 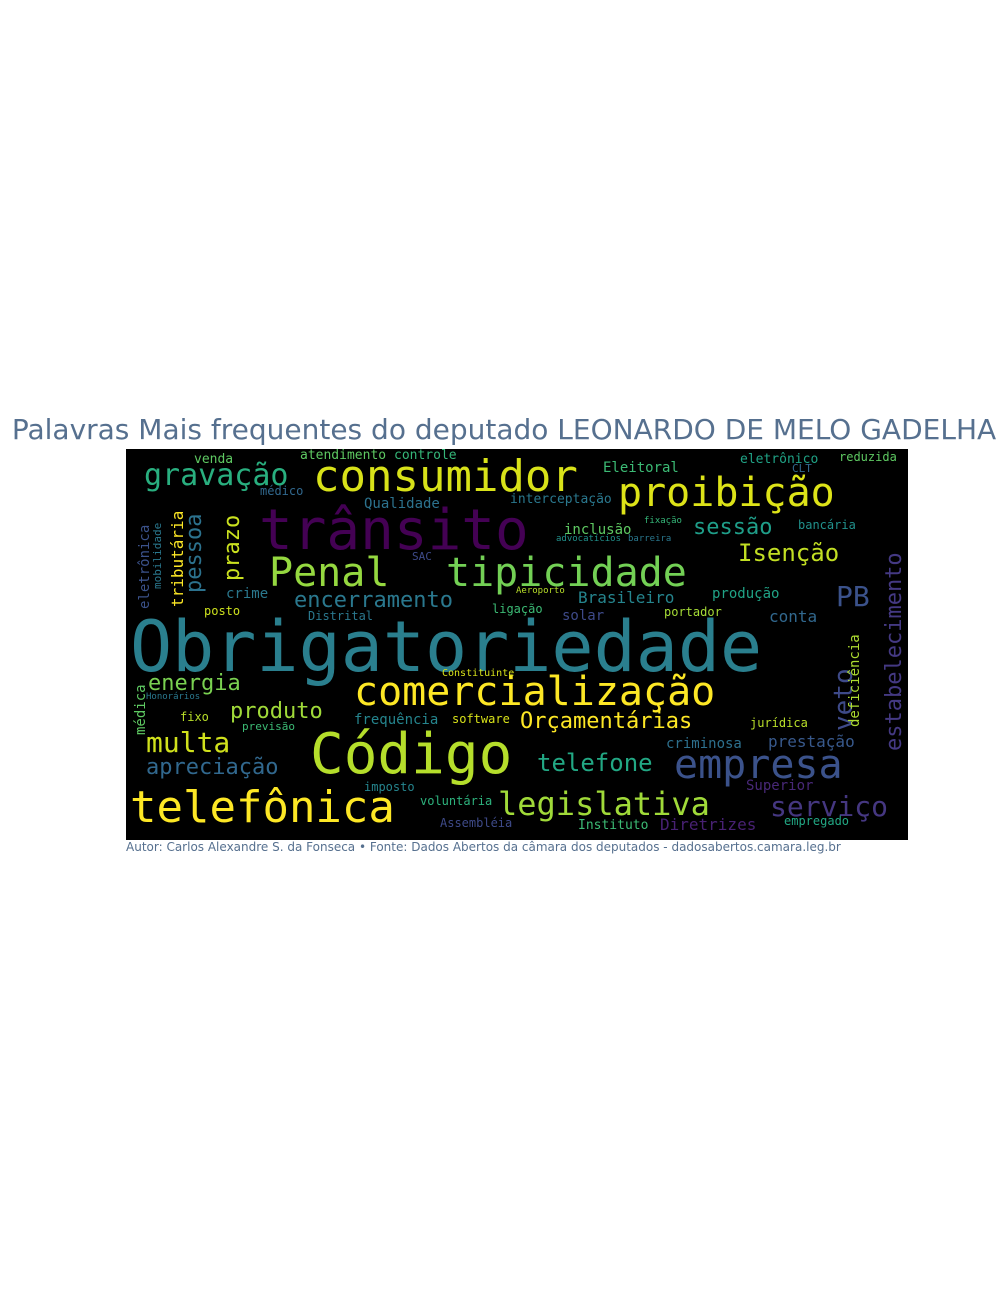 I want to click on cloud-word: crime, so click(x=247, y=594).